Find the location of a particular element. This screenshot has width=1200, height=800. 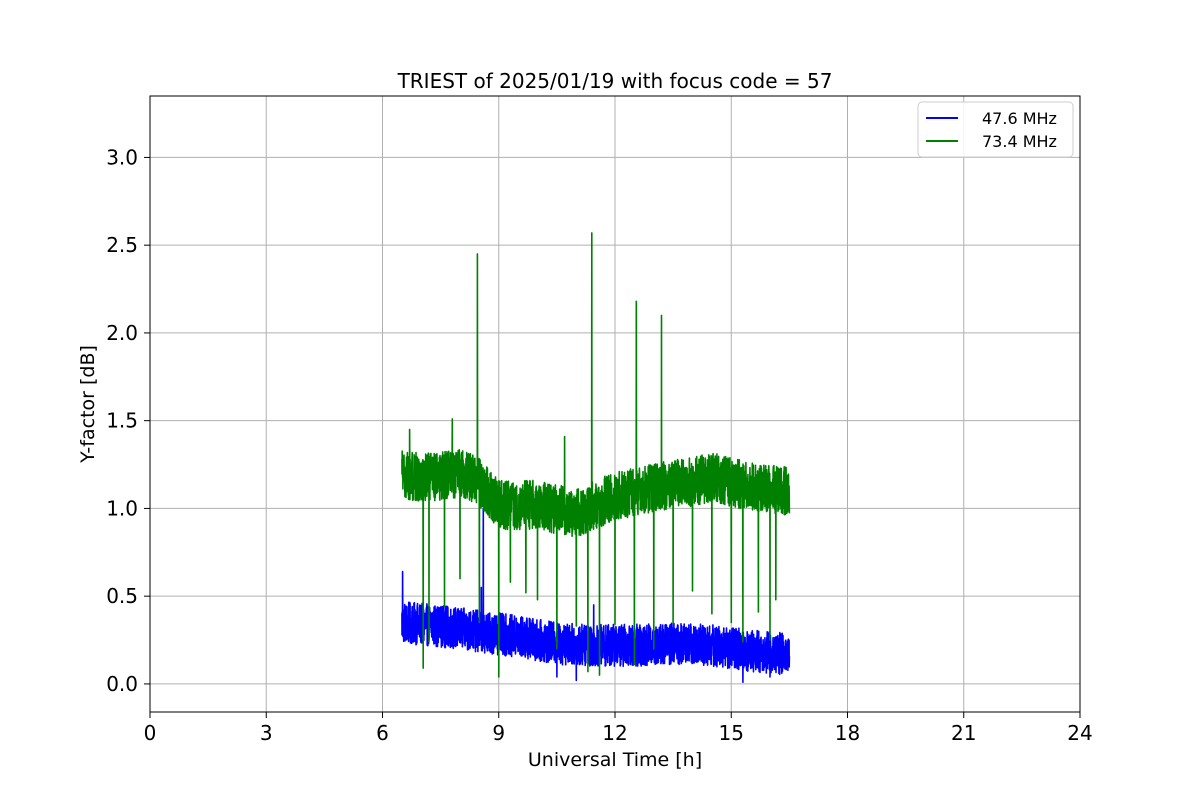

legend: 47.6 MHz 73.4 MHz is located at coordinates (995, 129).